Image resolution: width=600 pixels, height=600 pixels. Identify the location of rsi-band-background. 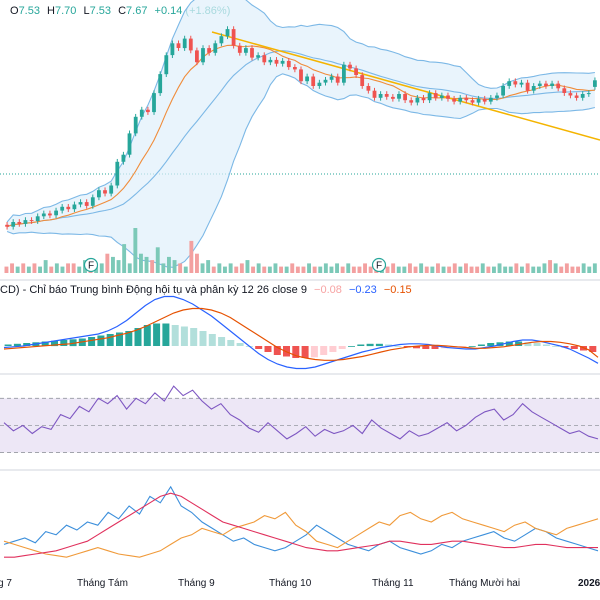
(300, 425).